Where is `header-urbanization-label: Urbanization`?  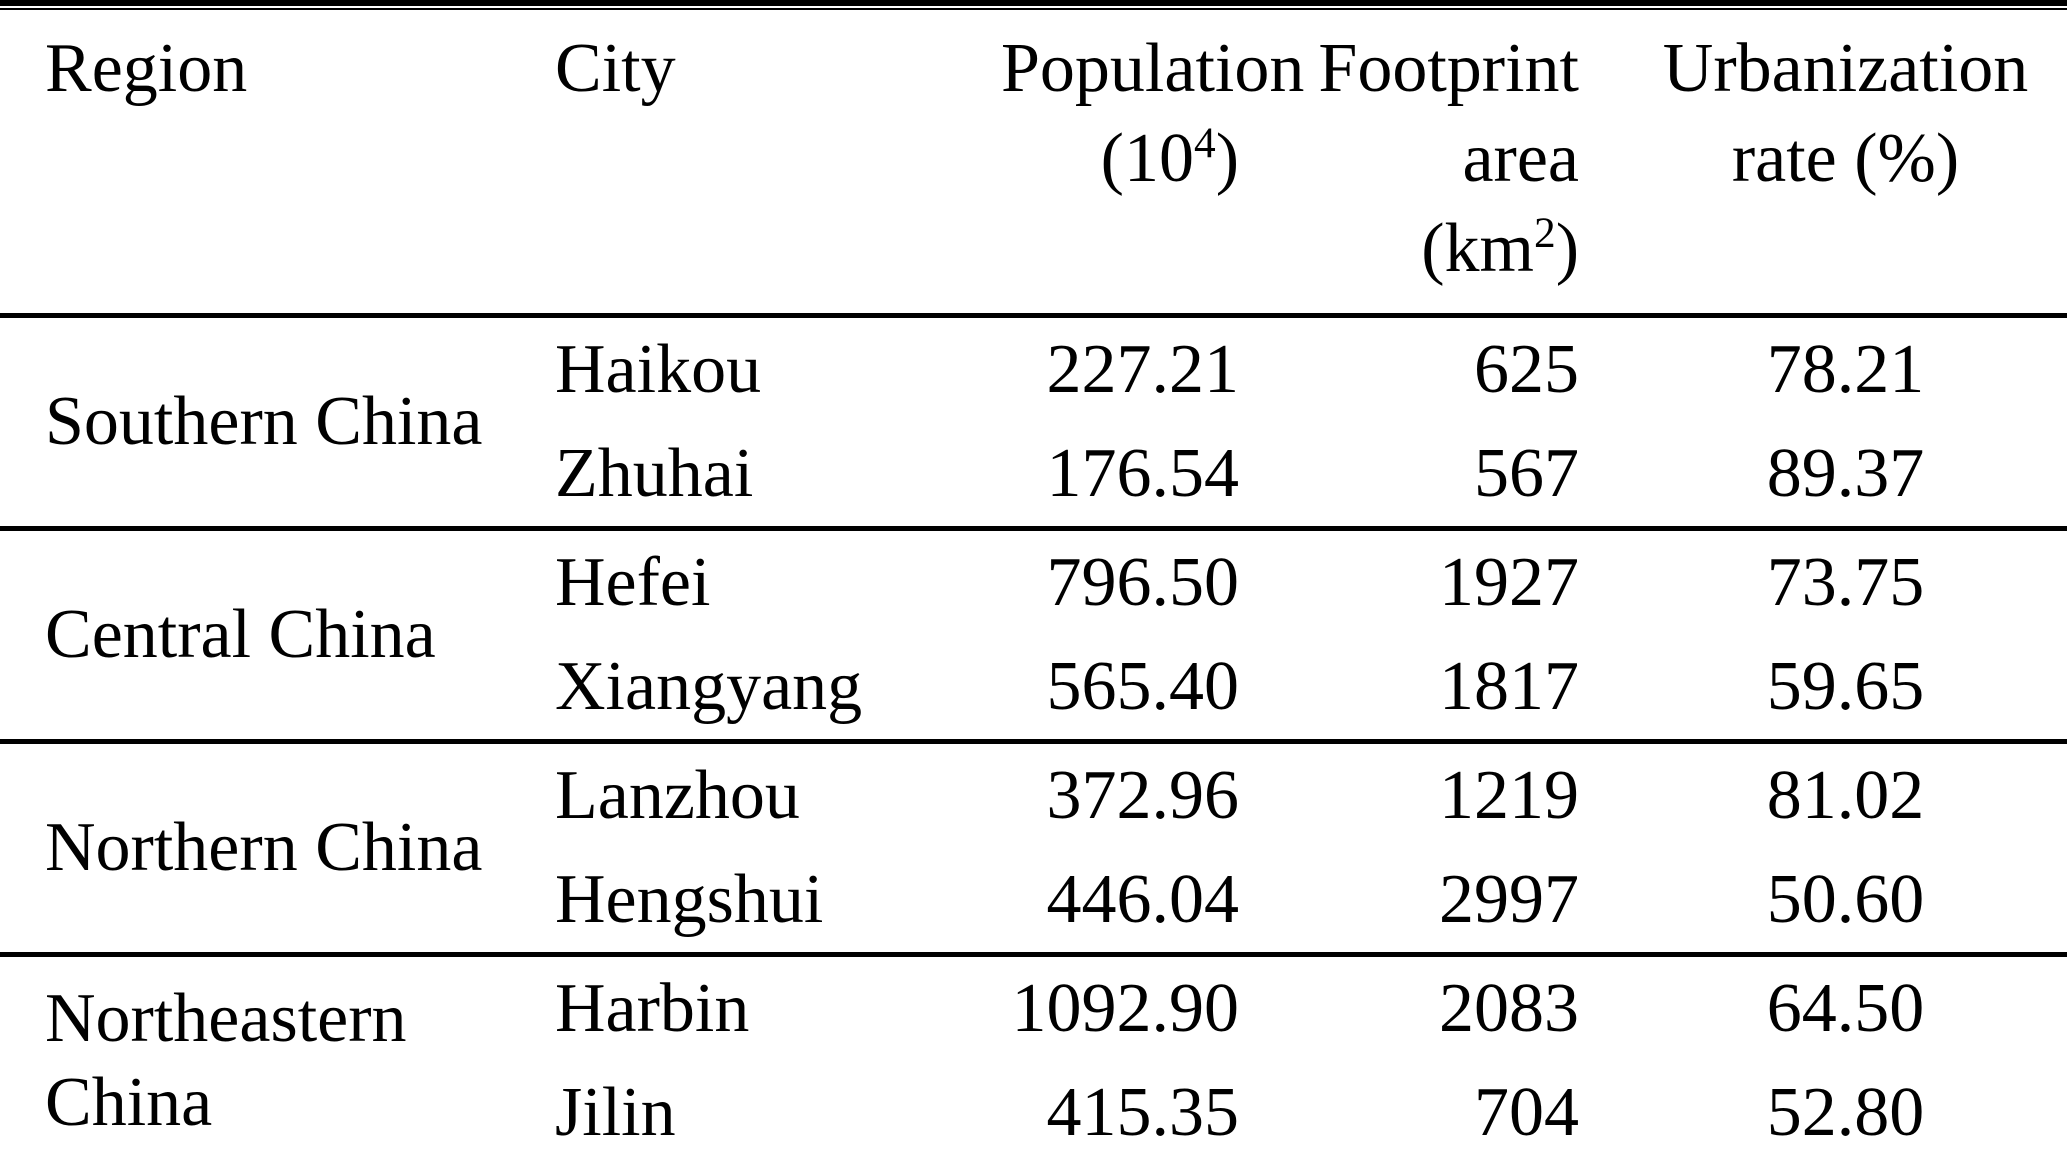 header-urbanization-label: Urbanization is located at coordinates (1845, 68).